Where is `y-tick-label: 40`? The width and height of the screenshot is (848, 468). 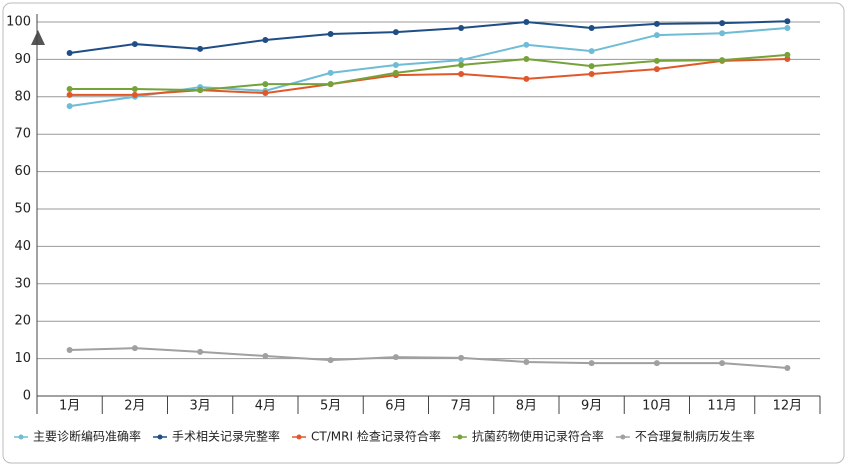 y-tick-label: 40 is located at coordinates (22, 246).